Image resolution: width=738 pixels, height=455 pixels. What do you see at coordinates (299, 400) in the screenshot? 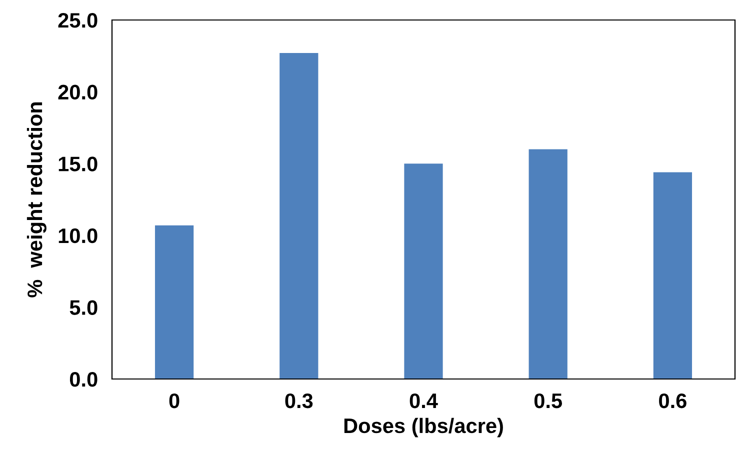
I see `x-tick-label: 0.3` at bounding box center [299, 400].